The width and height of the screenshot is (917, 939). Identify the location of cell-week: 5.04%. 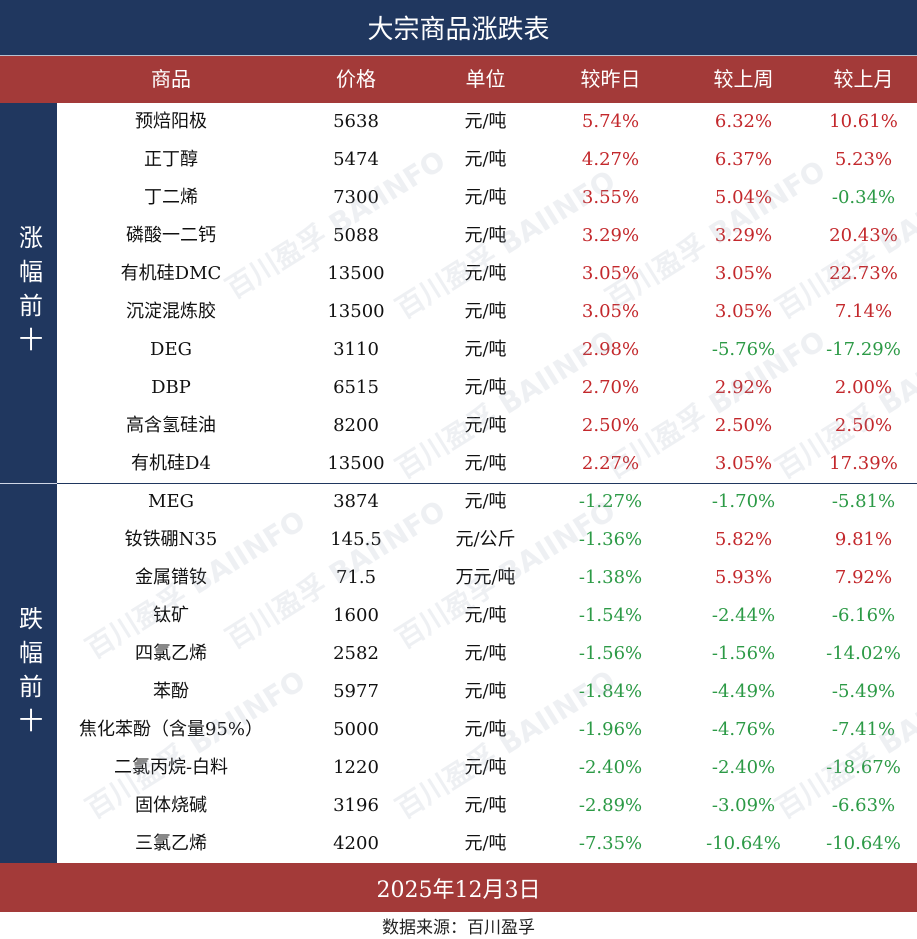
(743, 197).